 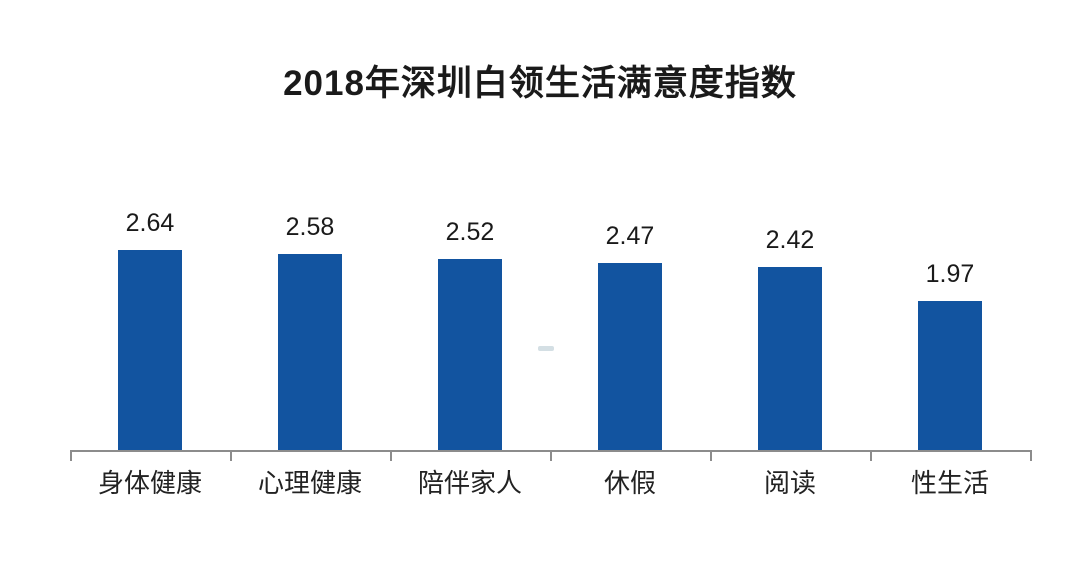 What do you see at coordinates (629, 483) in the screenshot?
I see `category-label: 休假` at bounding box center [629, 483].